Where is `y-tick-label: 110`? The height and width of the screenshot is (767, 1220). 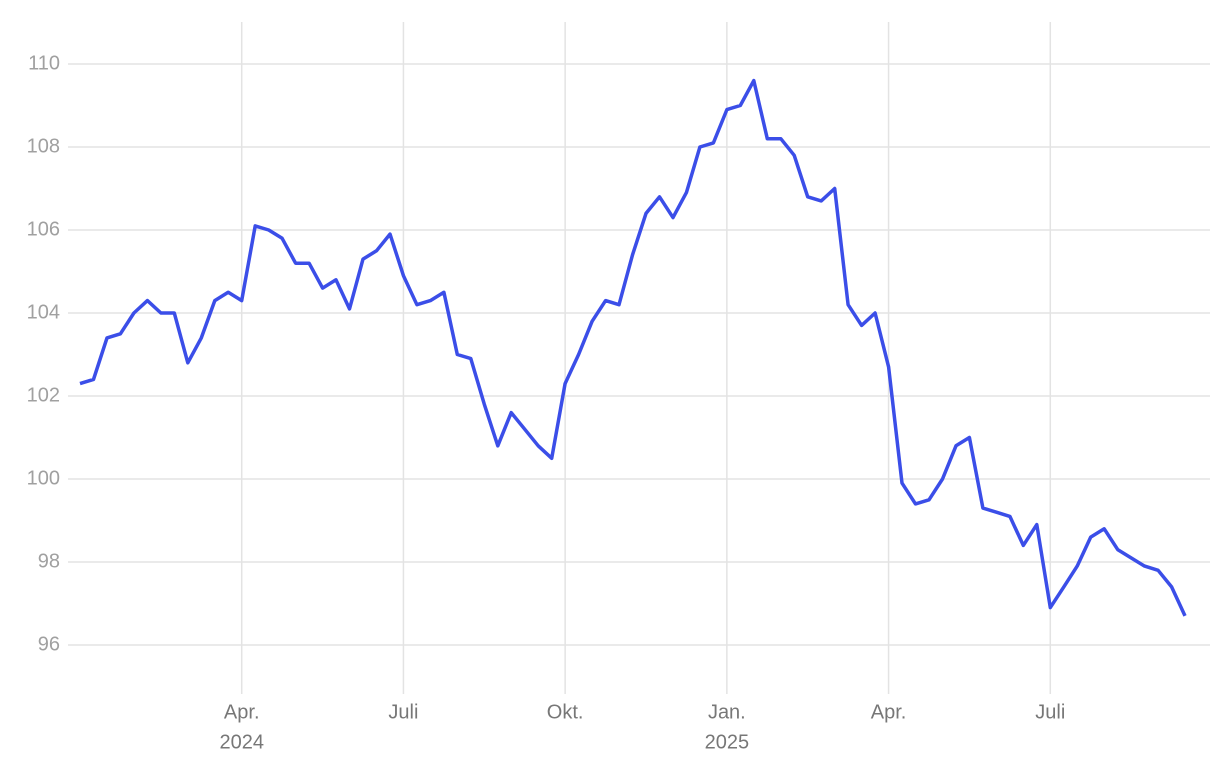 y-tick-label: 110 is located at coordinates (44, 63).